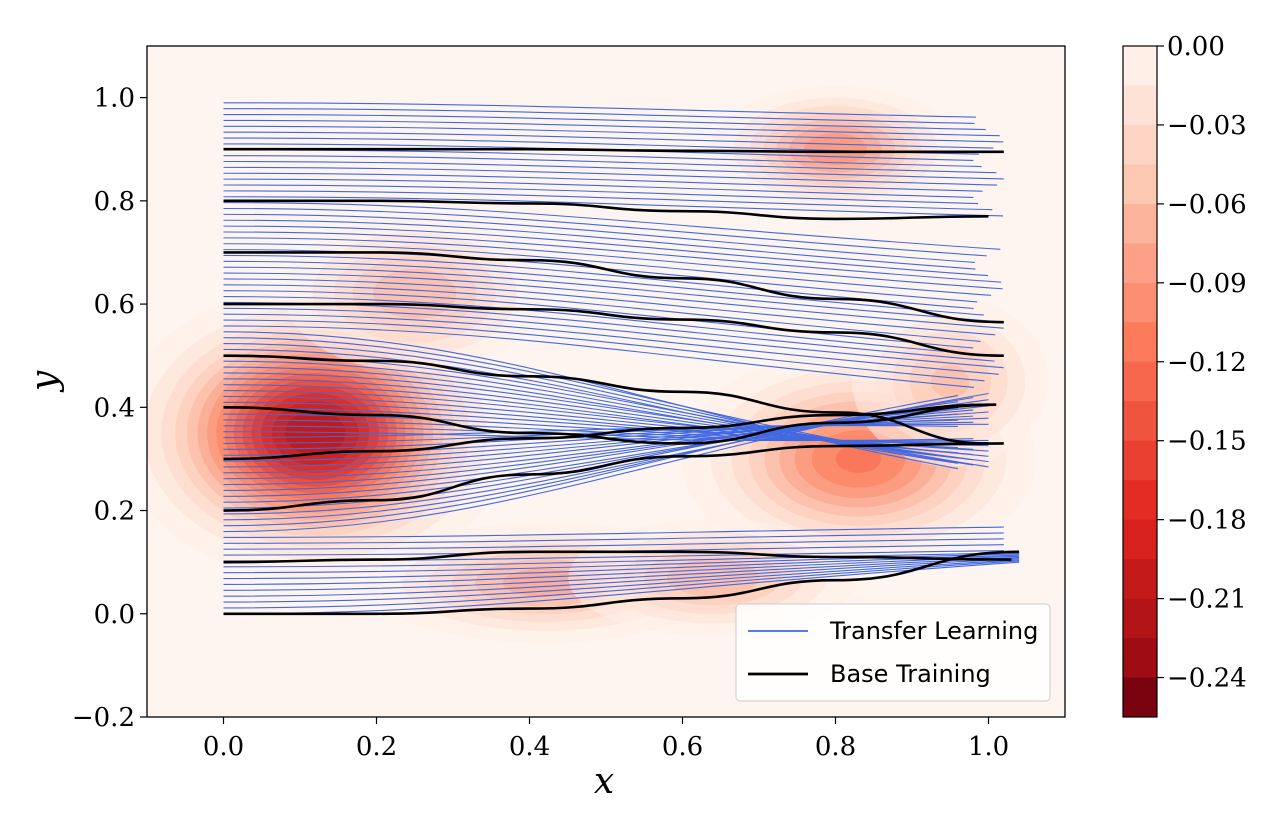 The height and width of the screenshot is (828, 1288). I want to click on colorbar-bands, so click(1140, 382).